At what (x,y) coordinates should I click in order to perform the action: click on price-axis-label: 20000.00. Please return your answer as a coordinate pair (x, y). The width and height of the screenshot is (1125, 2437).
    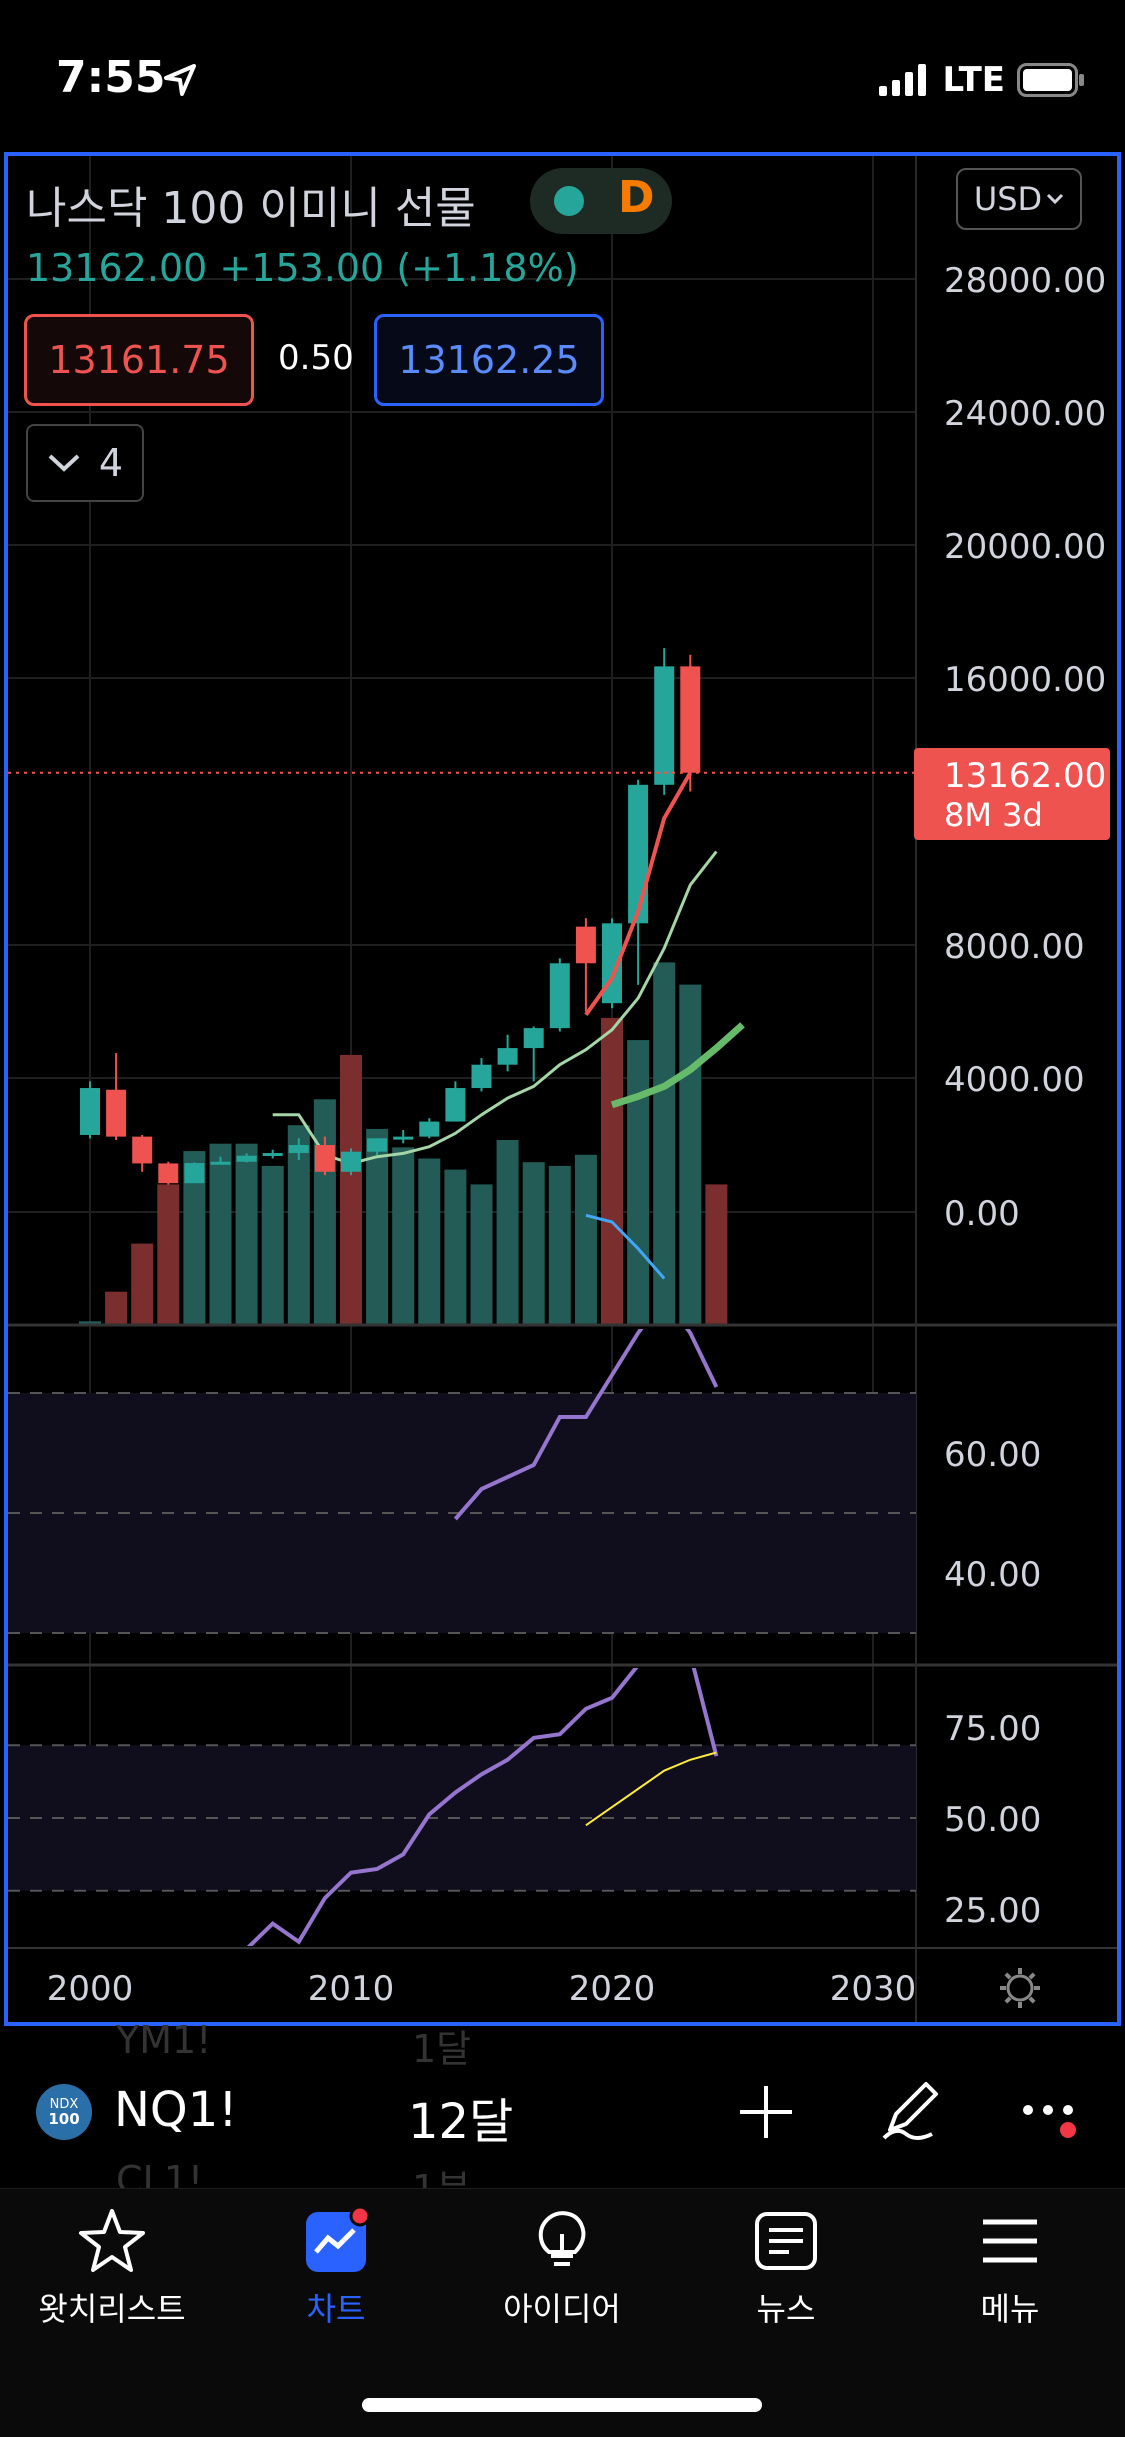
    Looking at the image, I should click on (1025, 547).